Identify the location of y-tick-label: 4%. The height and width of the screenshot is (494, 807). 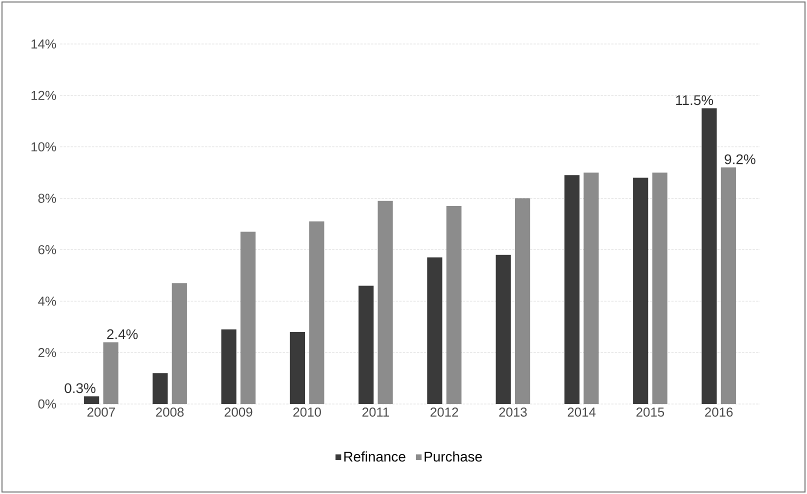
(47, 301).